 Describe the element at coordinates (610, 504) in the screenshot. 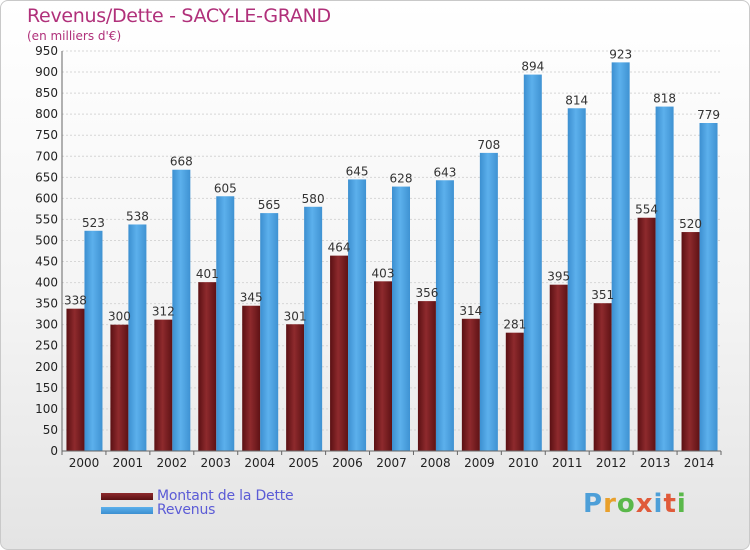

I see `logo-letter: r` at that location.